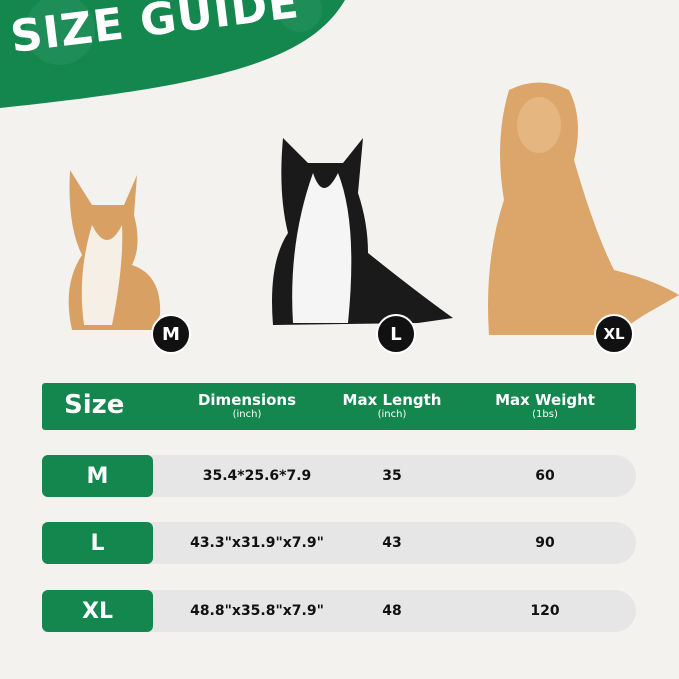  Describe the element at coordinates (545, 414) in the screenshot. I see `header-max-weight-unit: (1bs)` at that location.